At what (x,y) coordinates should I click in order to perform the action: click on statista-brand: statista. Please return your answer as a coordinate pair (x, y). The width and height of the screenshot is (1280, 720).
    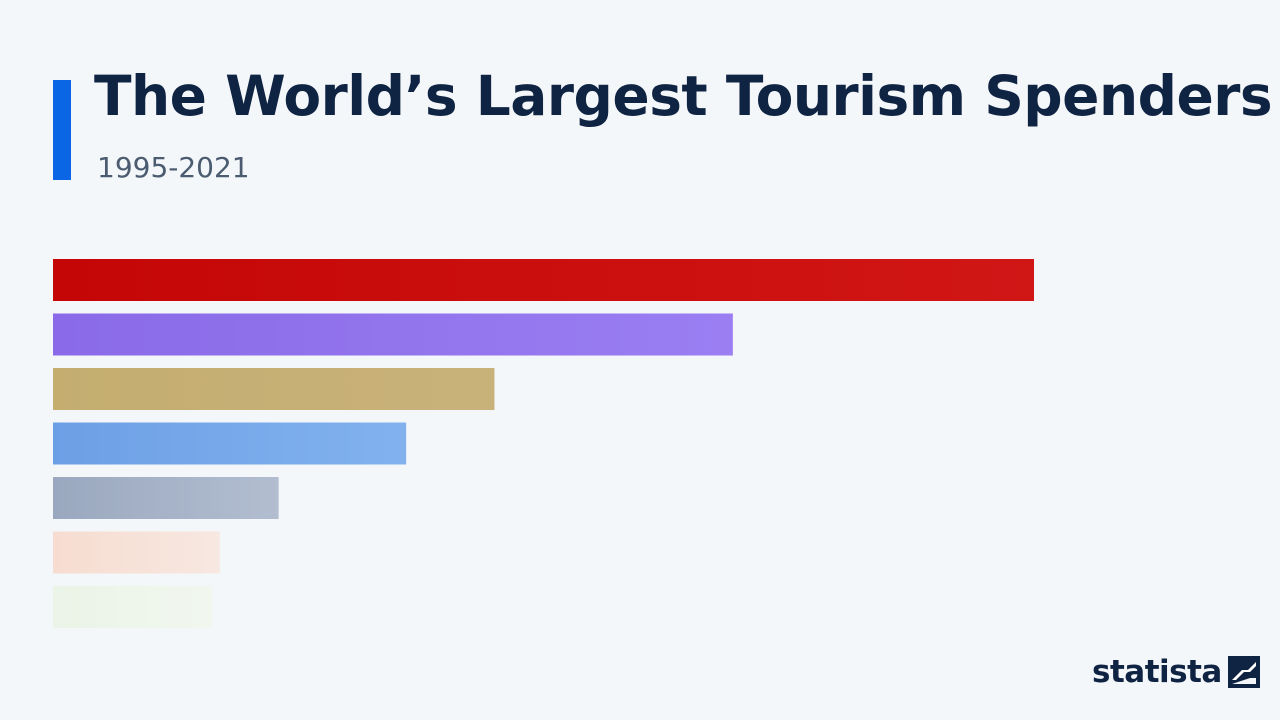
    Looking at the image, I should click on (1176, 672).